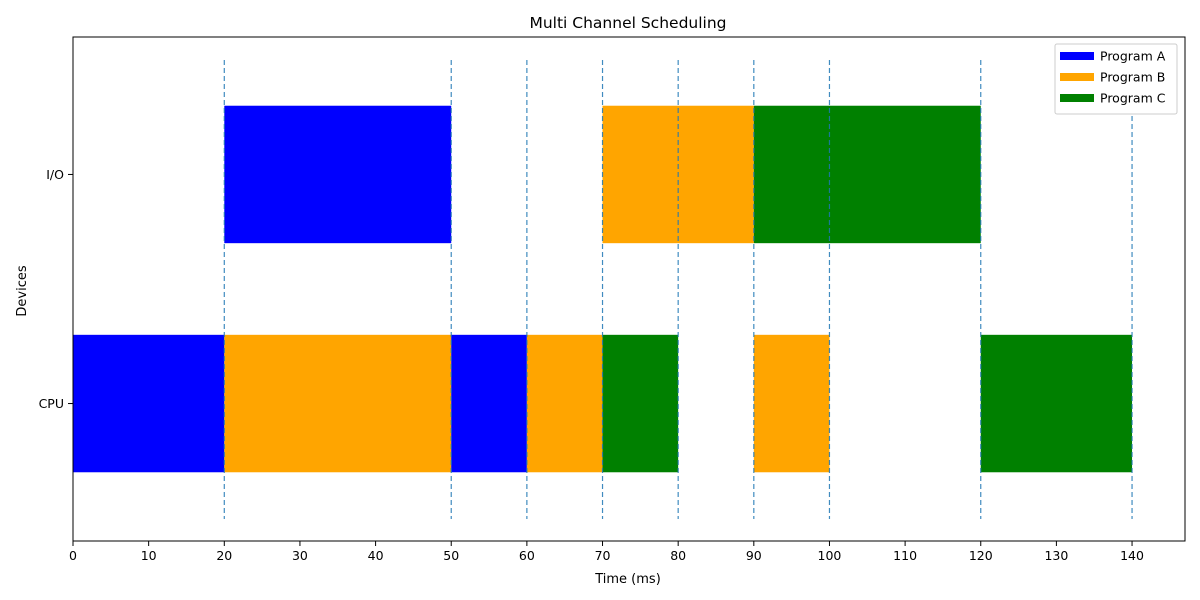  Describe the element at coordinates (627, 579) in the screenshot. I see `x-axis-label: Time (ms)` at that location.